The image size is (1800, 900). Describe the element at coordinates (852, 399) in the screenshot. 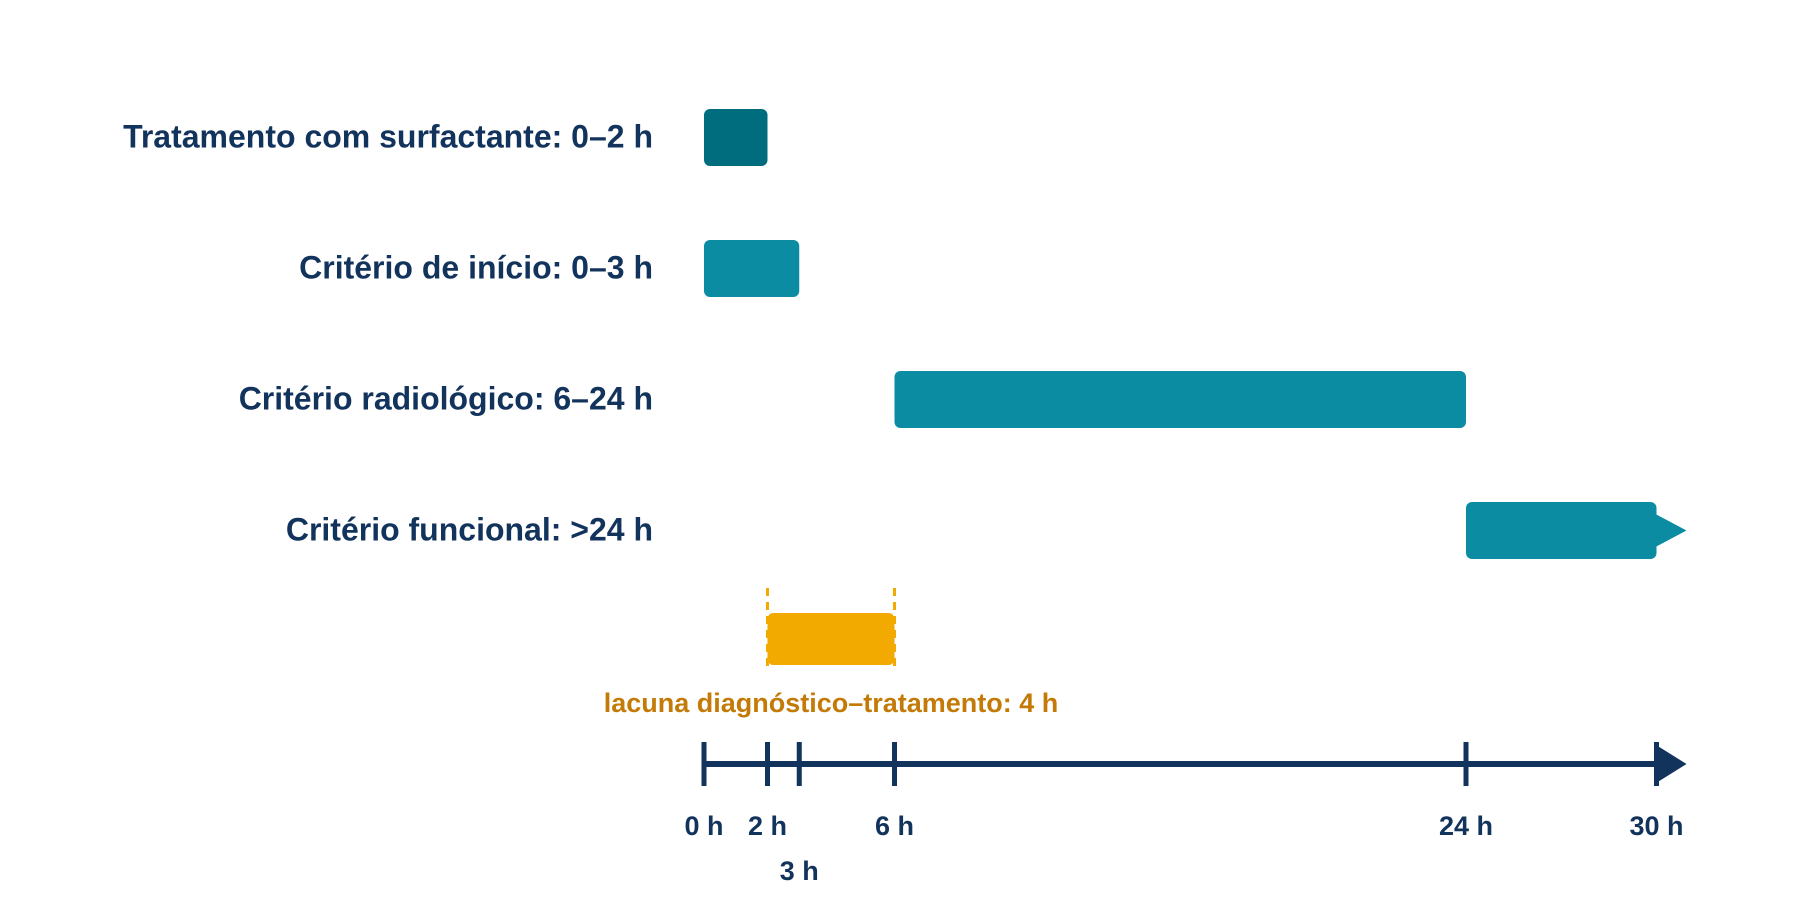

I see `timeline-row: Critério radiológico: 6–24 h` at that location.